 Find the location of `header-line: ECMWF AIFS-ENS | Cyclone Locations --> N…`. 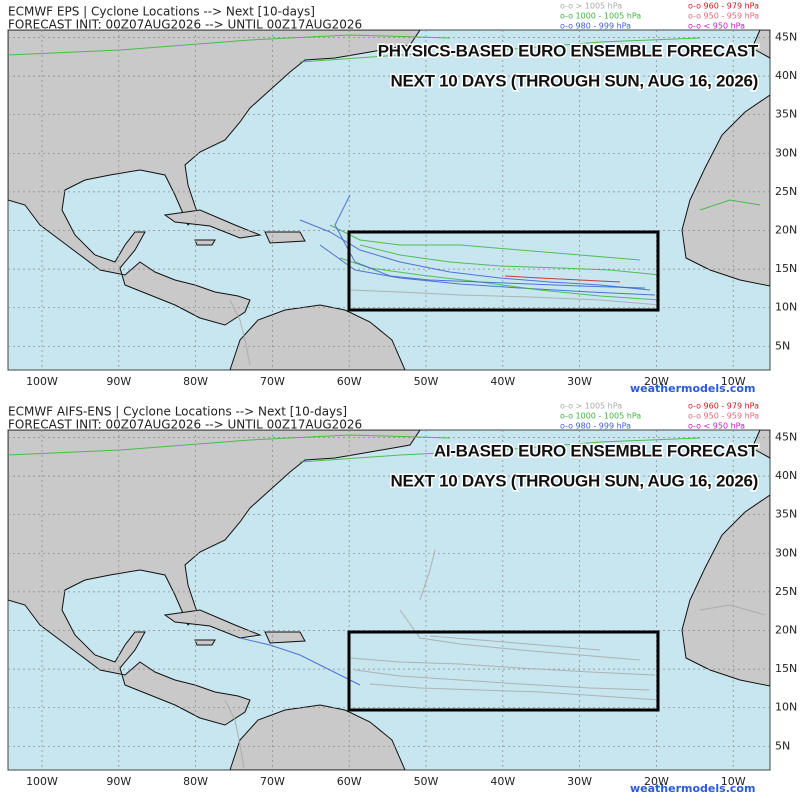

header-line: ECMWF AIFS-ENS | Cyclone Locations --> N… is located at coordinates (177, 412).